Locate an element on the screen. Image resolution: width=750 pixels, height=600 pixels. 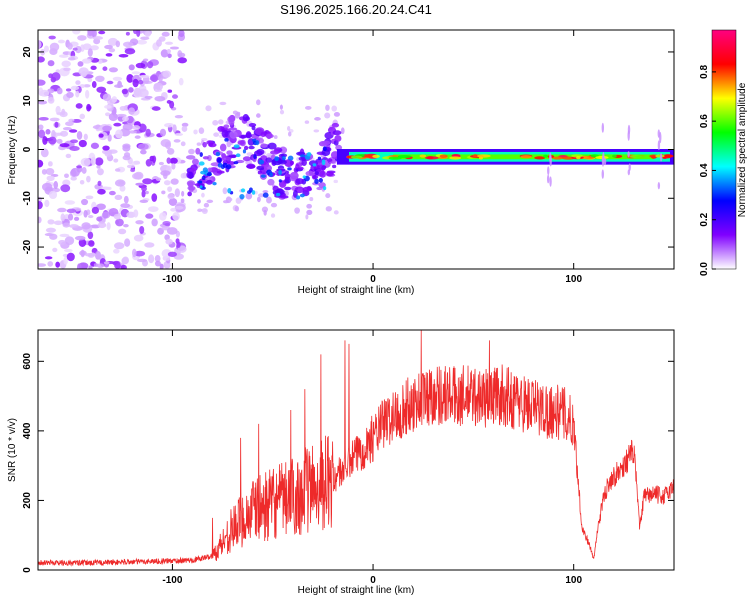
colorbar-axis: 0.0 0.2 0.4 0.6 0.8 is located at coordinates (707, 170).